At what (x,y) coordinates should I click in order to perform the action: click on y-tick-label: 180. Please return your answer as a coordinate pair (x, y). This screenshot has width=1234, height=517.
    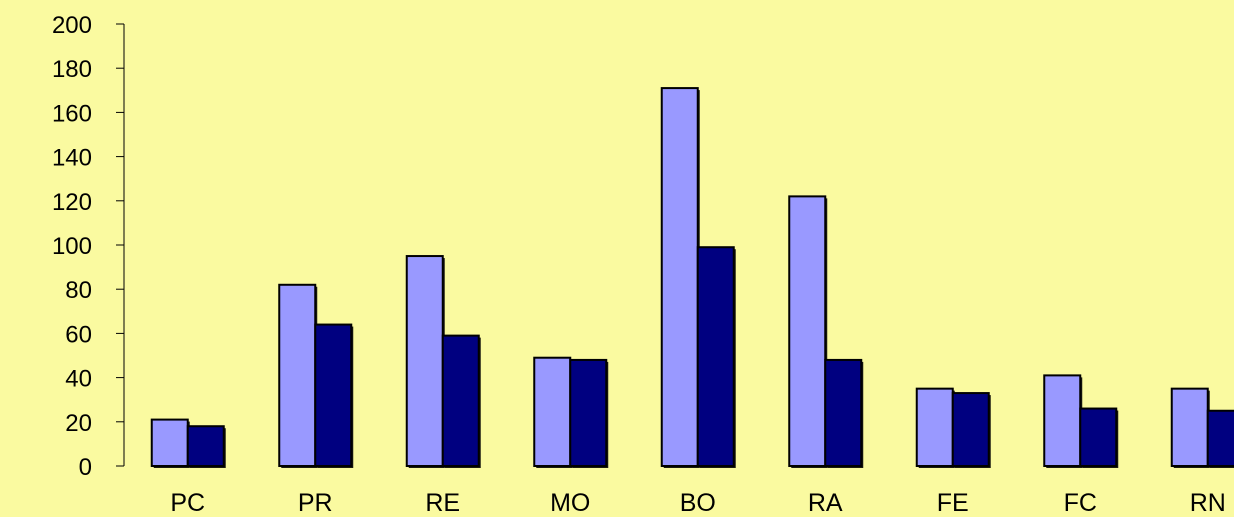
    Looking at the image, I should click on (72, 69).